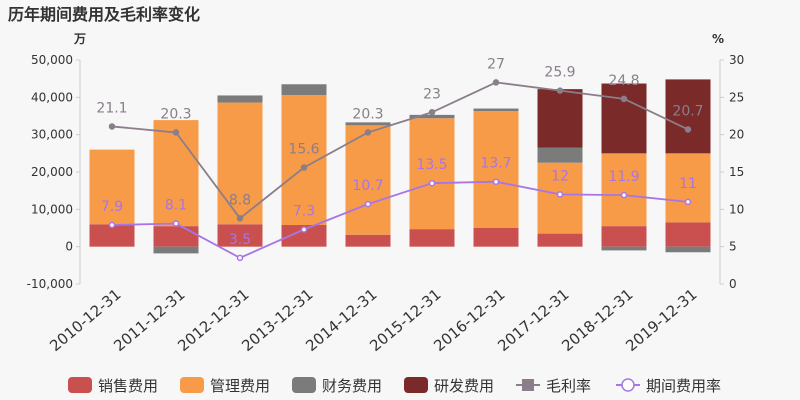  I want to click on left-tick-label: 40,000, so click(52, 97).